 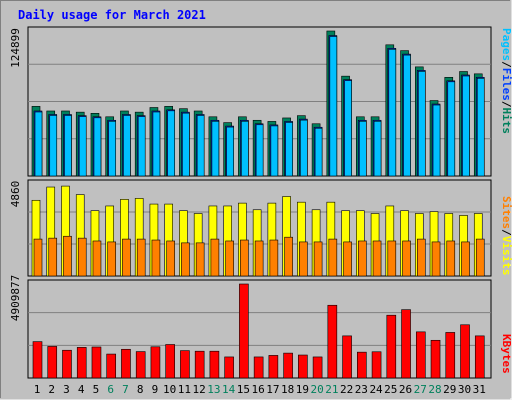 I want to click on x-tick-label: 24, so click(x=376, y=389).